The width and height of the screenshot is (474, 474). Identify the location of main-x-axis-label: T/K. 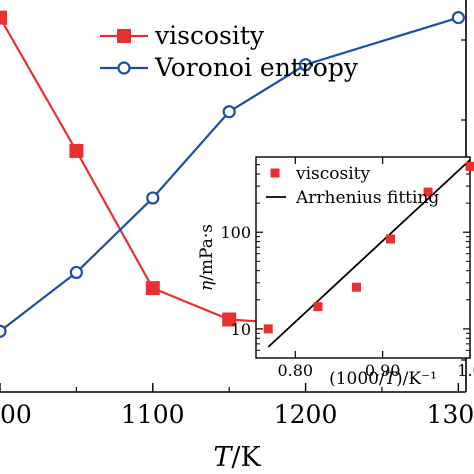
(237, 457).